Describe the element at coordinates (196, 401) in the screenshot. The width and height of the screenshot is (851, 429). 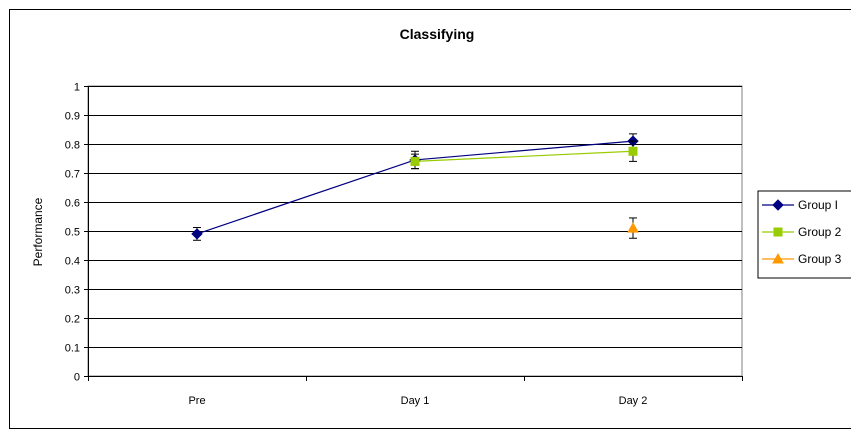
I see `x-tick-label: Pre` at that location.